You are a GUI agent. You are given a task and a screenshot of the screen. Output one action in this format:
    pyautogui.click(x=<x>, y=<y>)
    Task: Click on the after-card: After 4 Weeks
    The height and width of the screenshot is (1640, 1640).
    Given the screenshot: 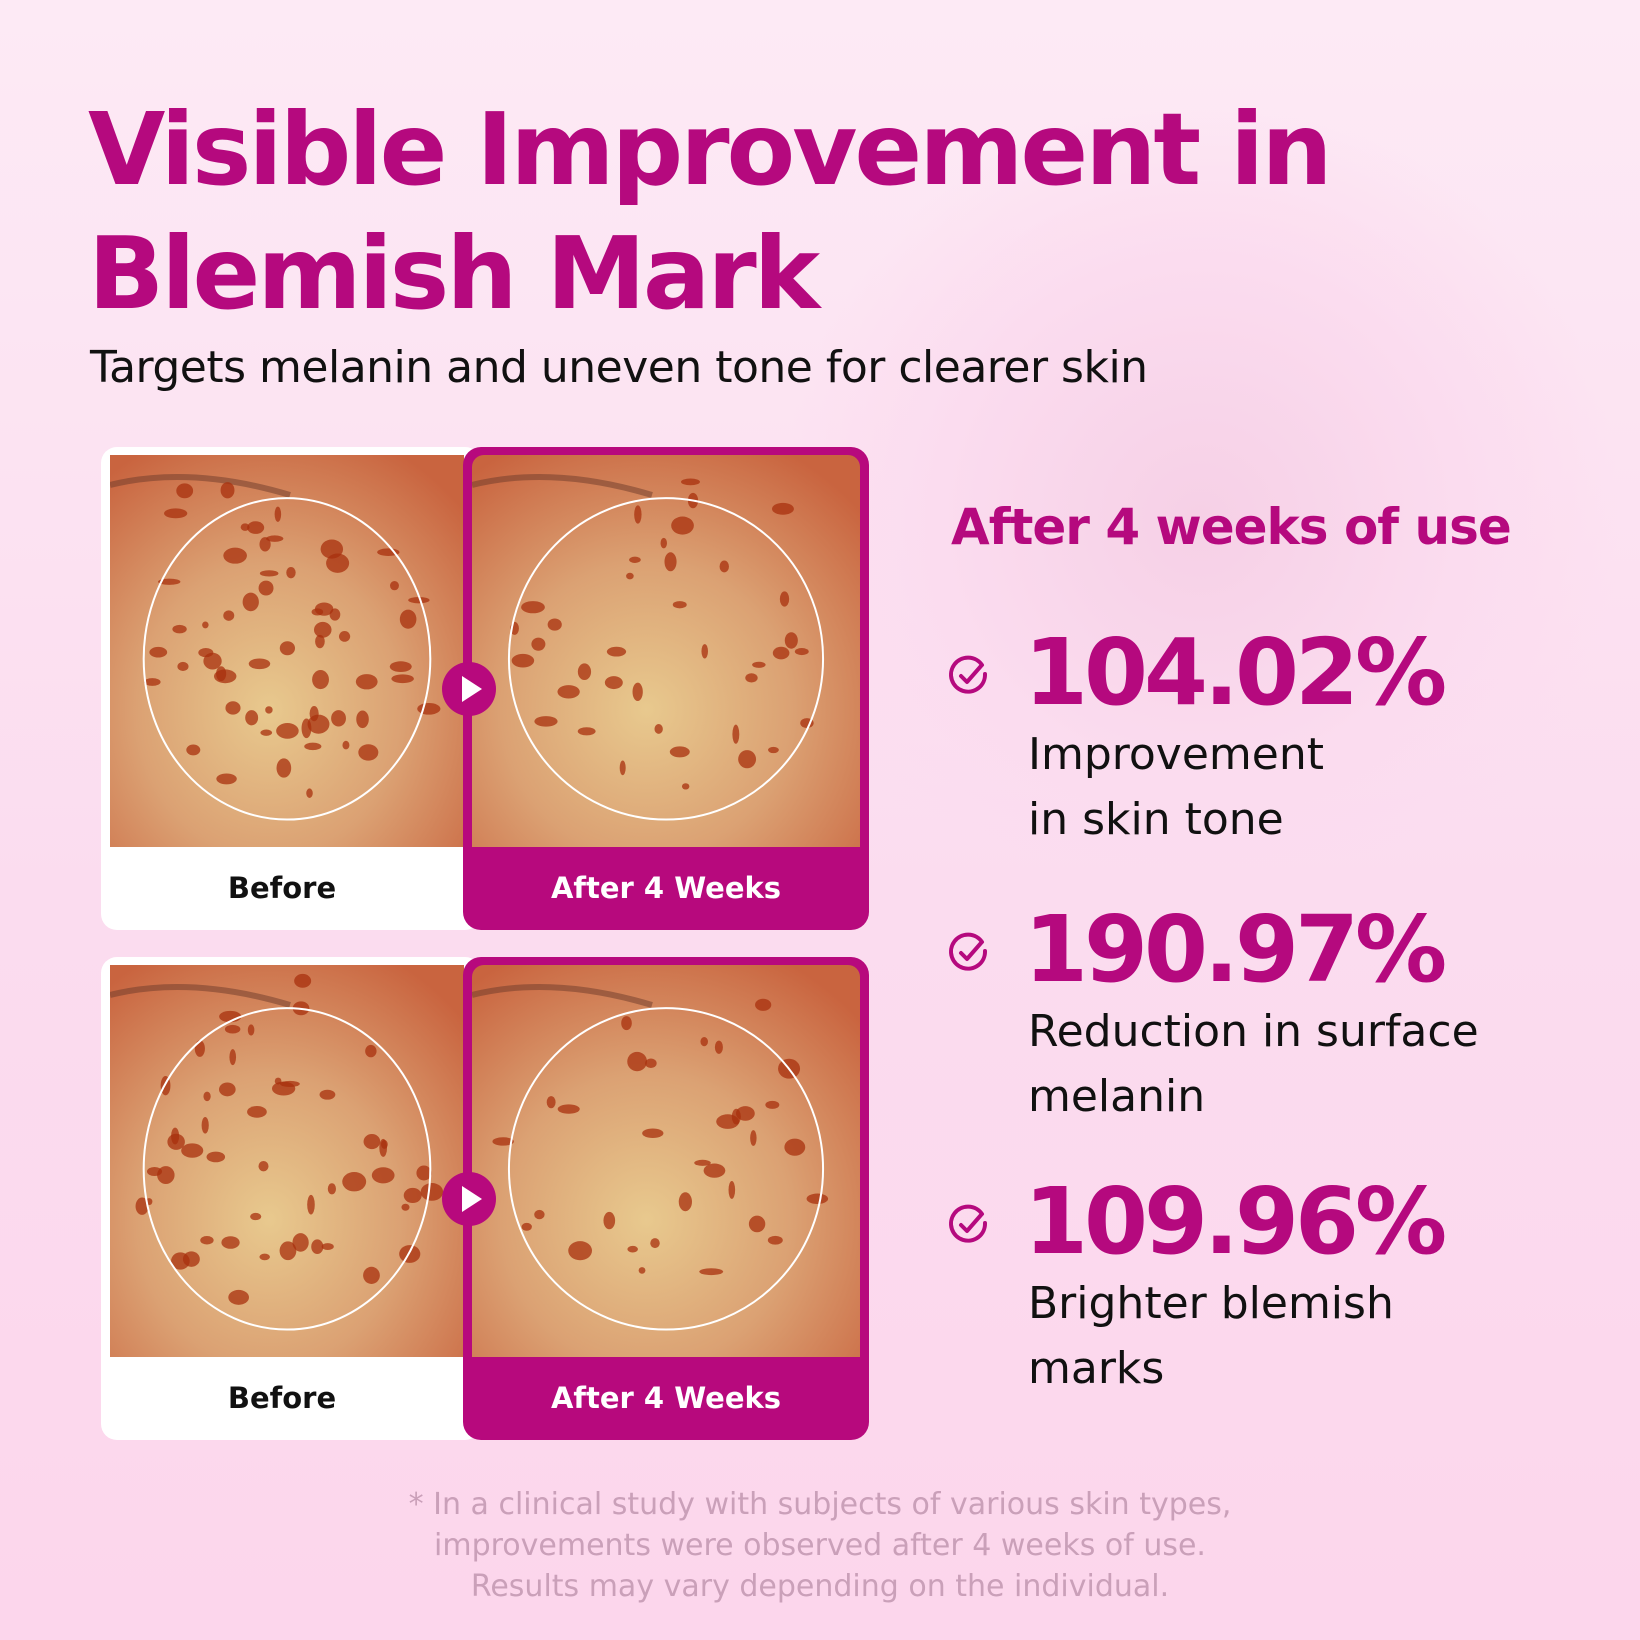 What is the action you would take?
    pyautogui.click(x=666, y=688)
    